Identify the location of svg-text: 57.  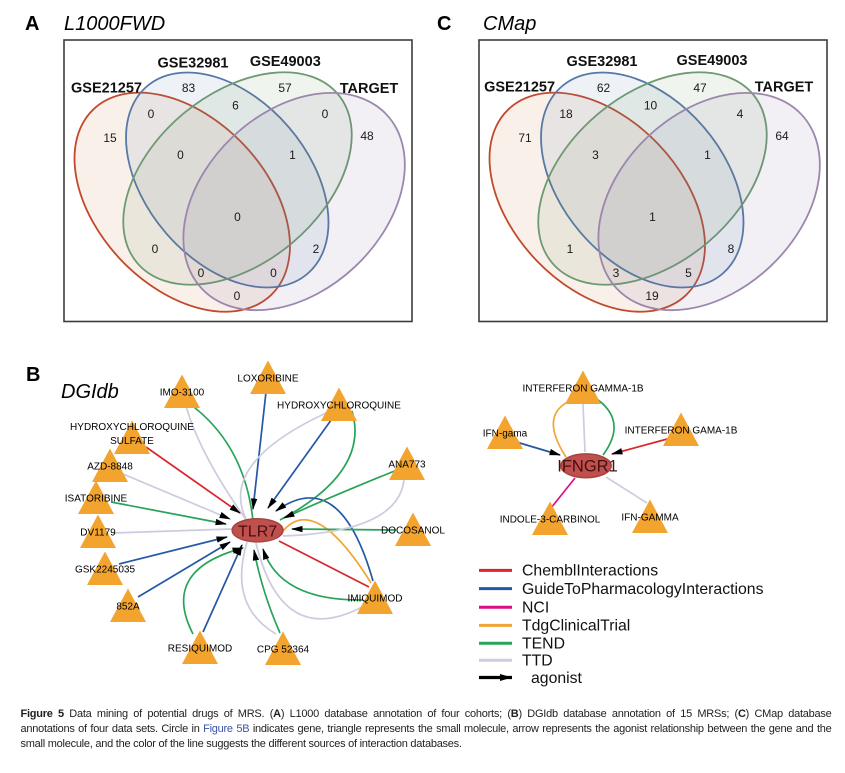
(285, 88).